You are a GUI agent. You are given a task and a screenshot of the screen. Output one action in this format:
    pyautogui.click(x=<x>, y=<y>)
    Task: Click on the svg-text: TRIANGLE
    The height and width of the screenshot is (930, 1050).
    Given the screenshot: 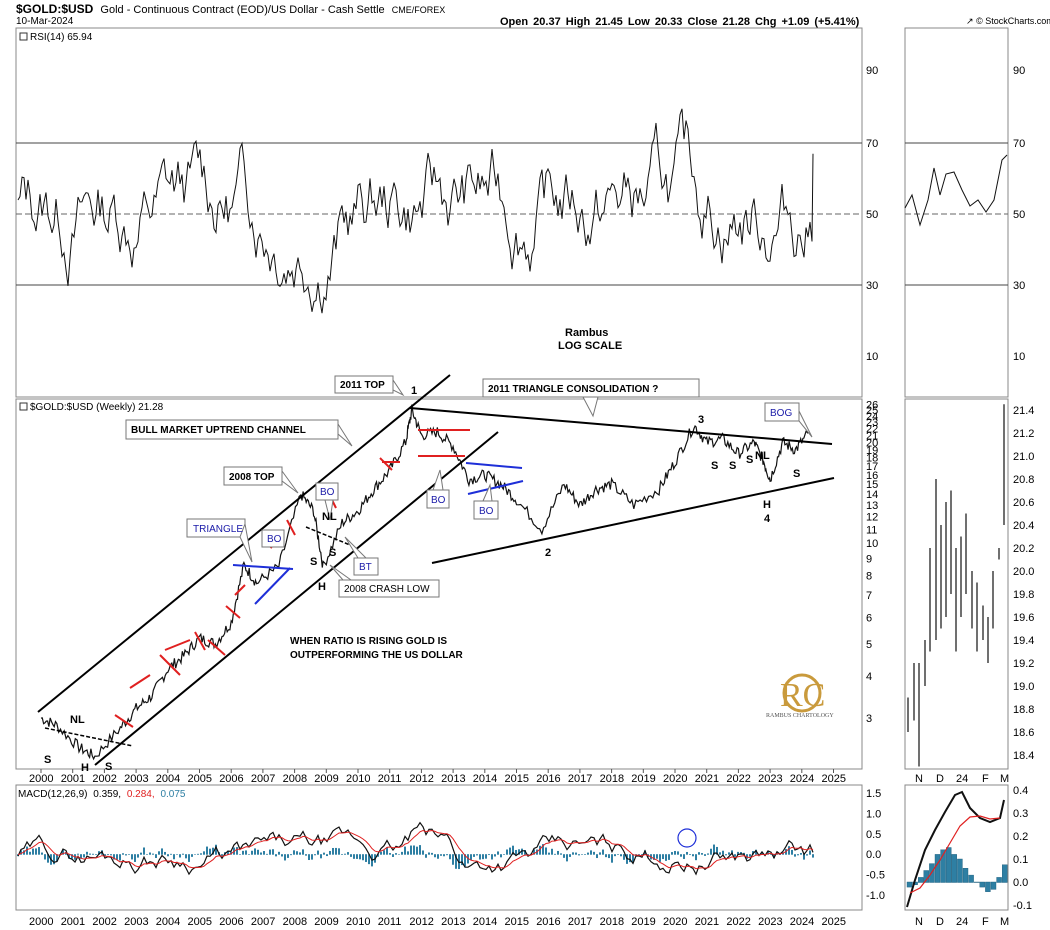 What is the action you would take?
    pyautogui.click(x=218, y=529)
    